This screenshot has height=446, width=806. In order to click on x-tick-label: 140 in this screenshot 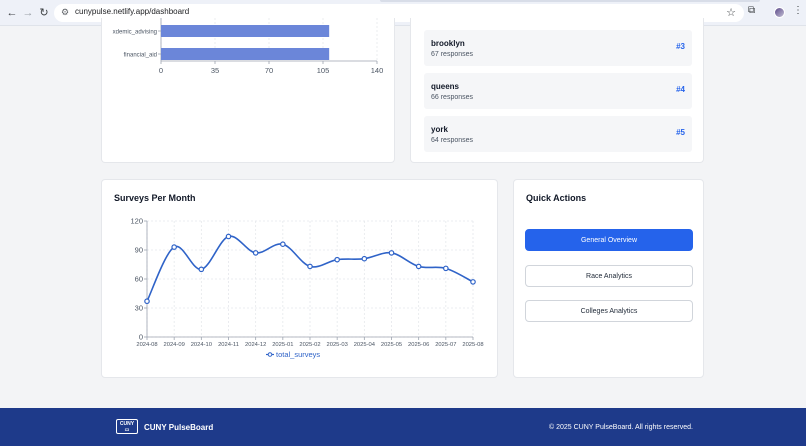, I will do `click(377, 70)`.